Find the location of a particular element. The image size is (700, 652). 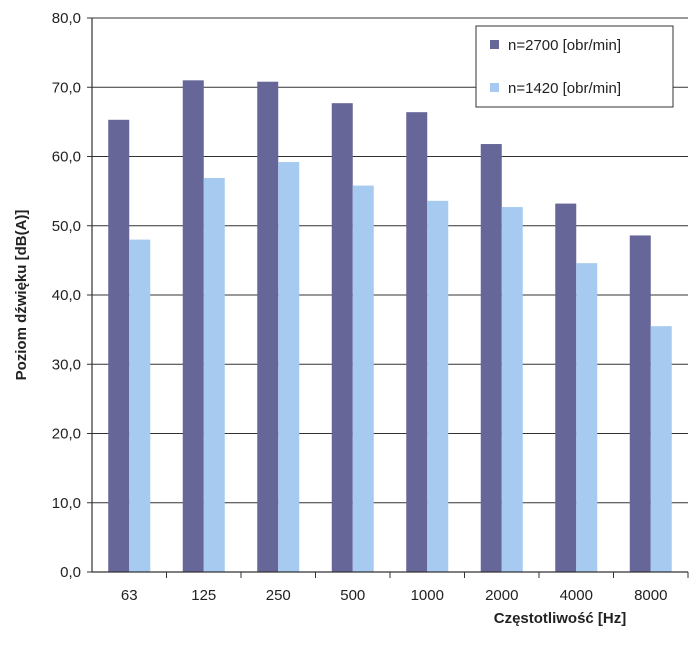

y-tick-labels: 0,0 10,0 20,0 30,0 40,0 50,0 60,0 70,0 80,0 is located at coordinates (72, 295).